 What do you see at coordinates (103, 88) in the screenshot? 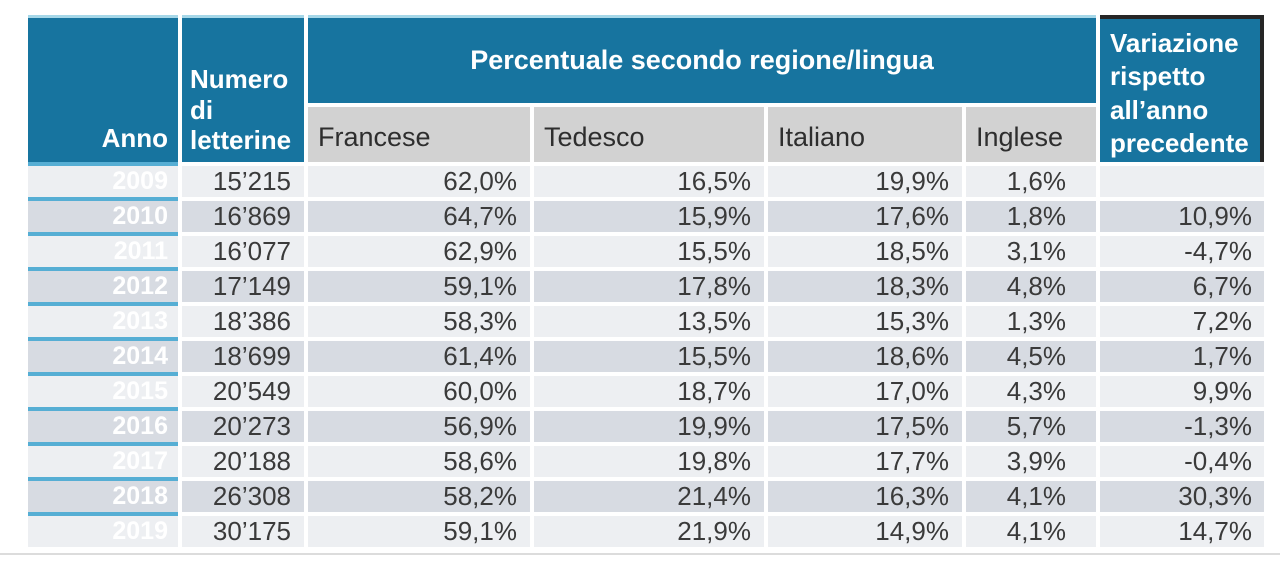
I see `header-anno: Anno` at bounding box center [103, 88].